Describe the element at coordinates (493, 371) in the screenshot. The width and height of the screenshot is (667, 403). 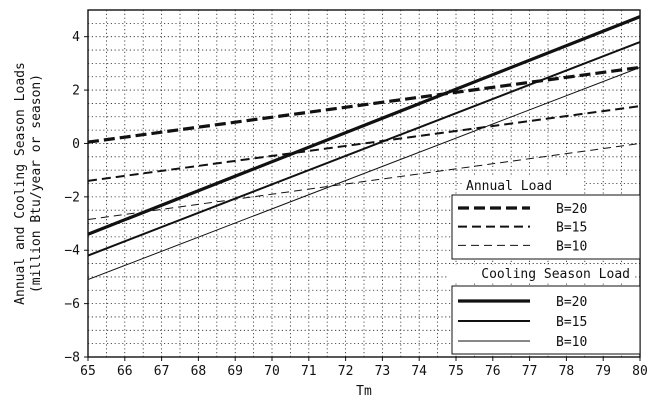
I see `x-tick-label: 76` at that location.